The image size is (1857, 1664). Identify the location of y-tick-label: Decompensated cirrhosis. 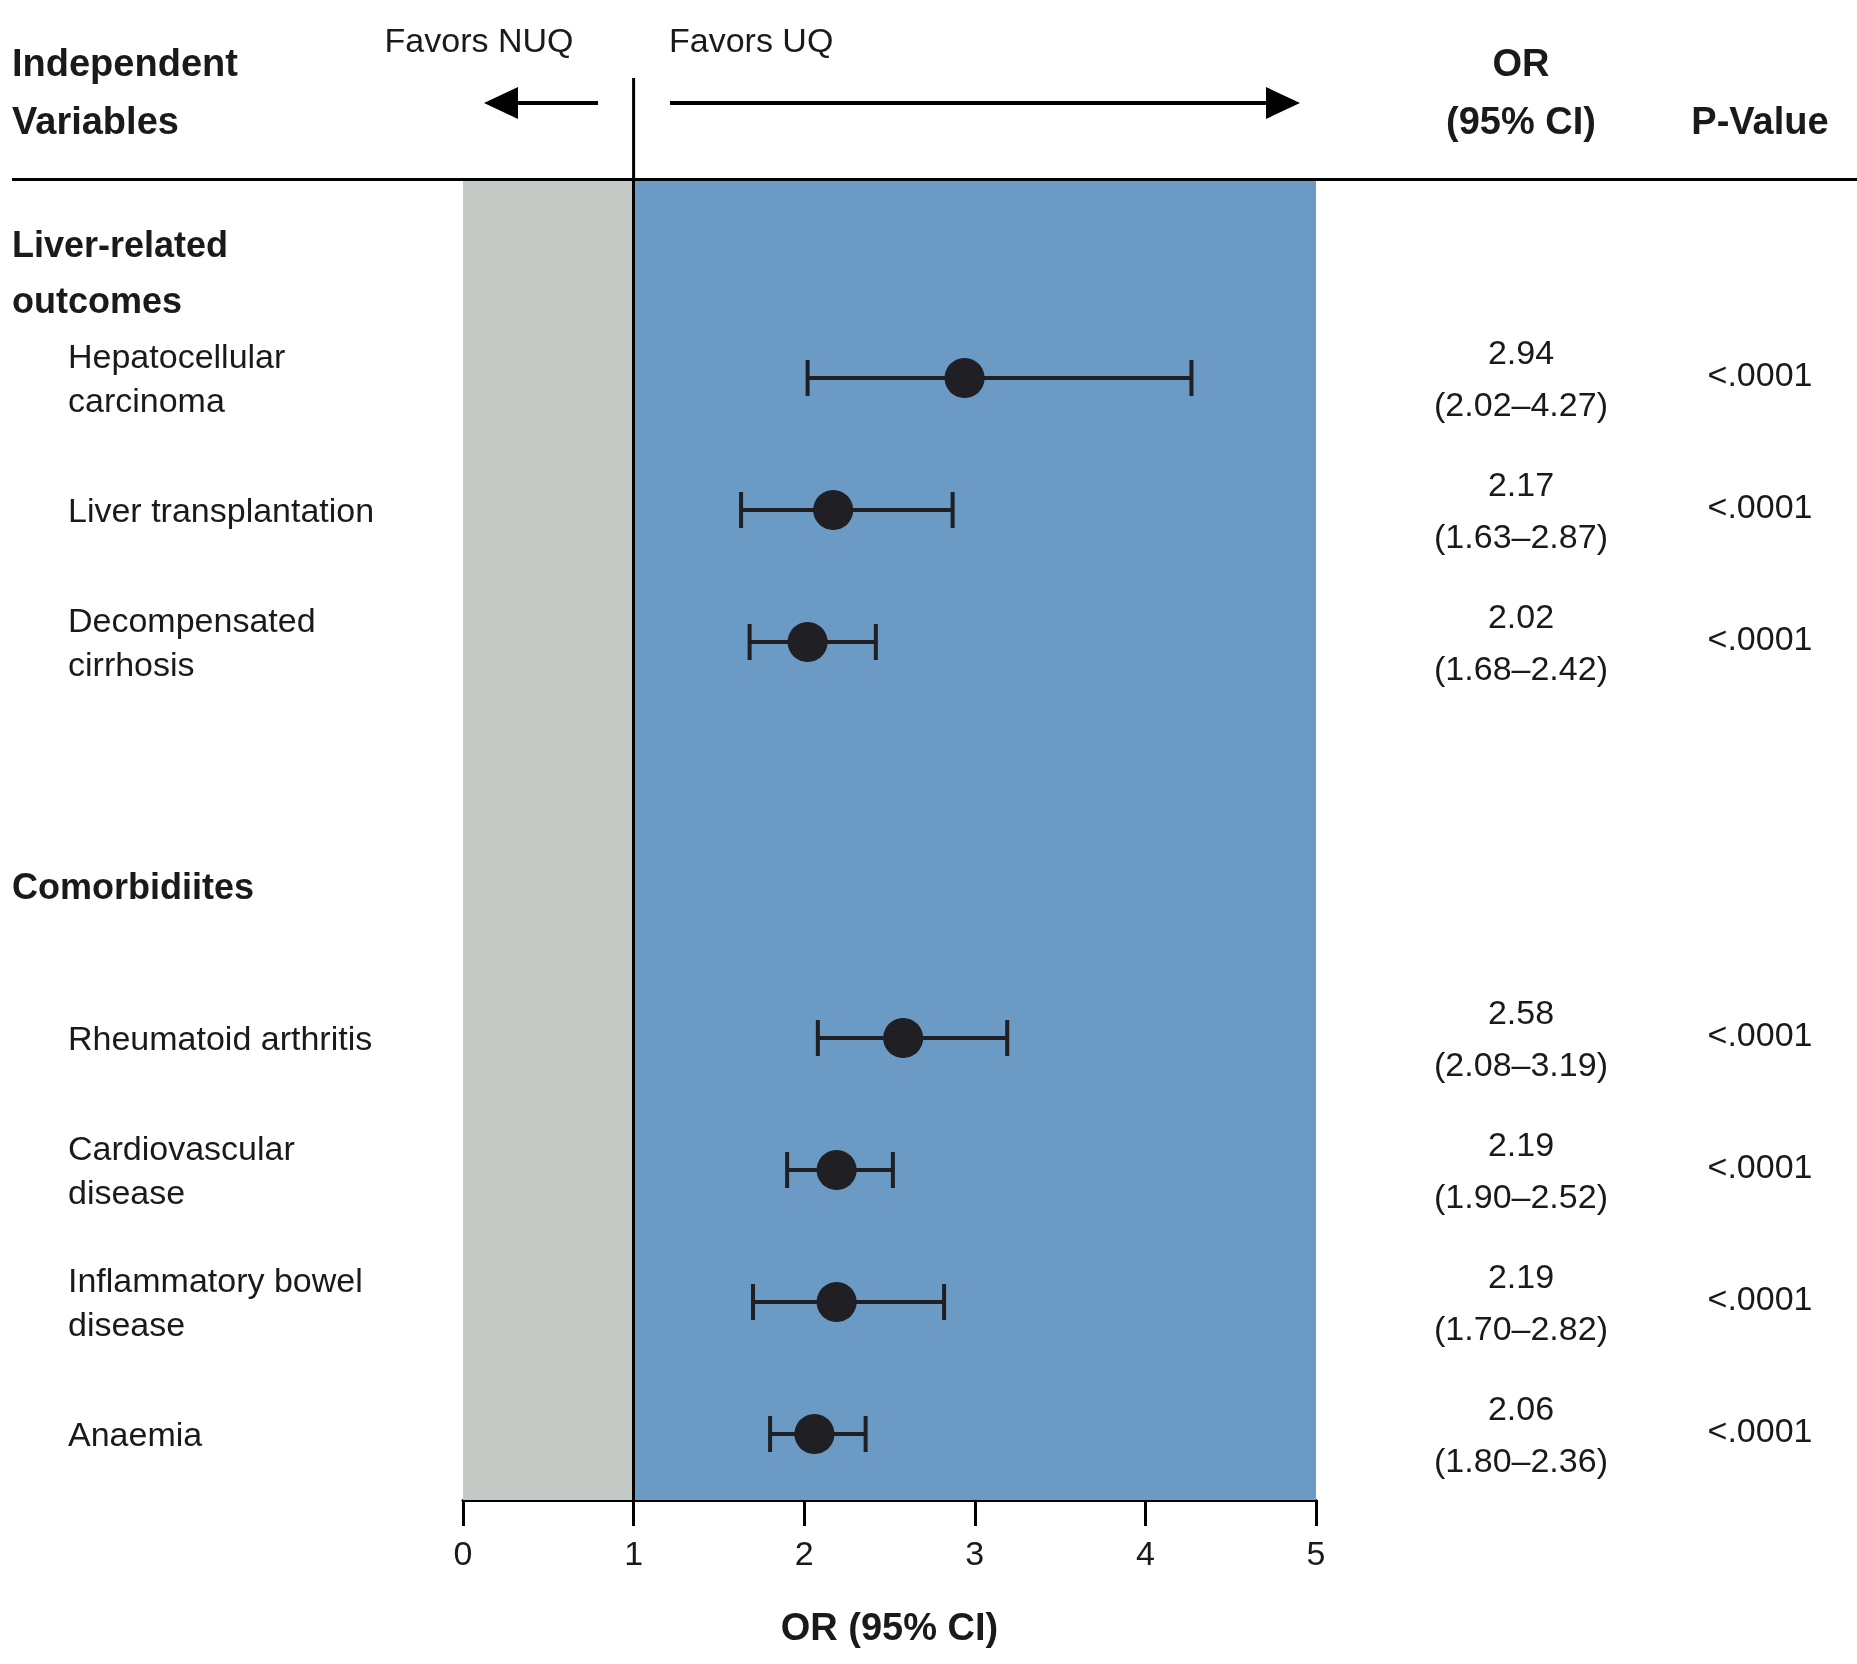
(197, 642).